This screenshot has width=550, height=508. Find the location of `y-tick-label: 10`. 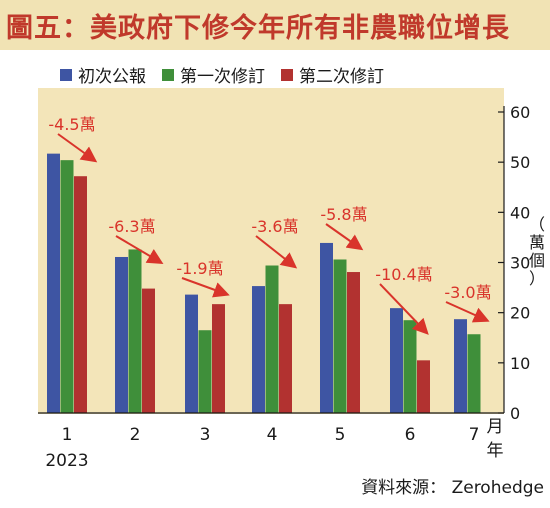

y-tick-label: 10 is located at coordinates (520, 363).